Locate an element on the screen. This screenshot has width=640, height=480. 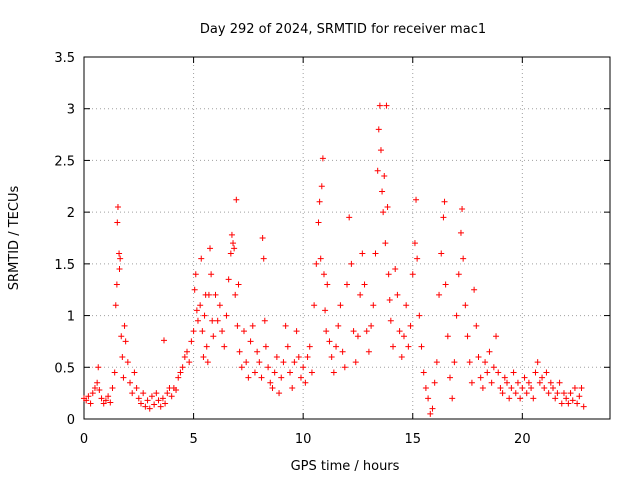
x-tick-label: 0 is located at coordinates (84, 439).